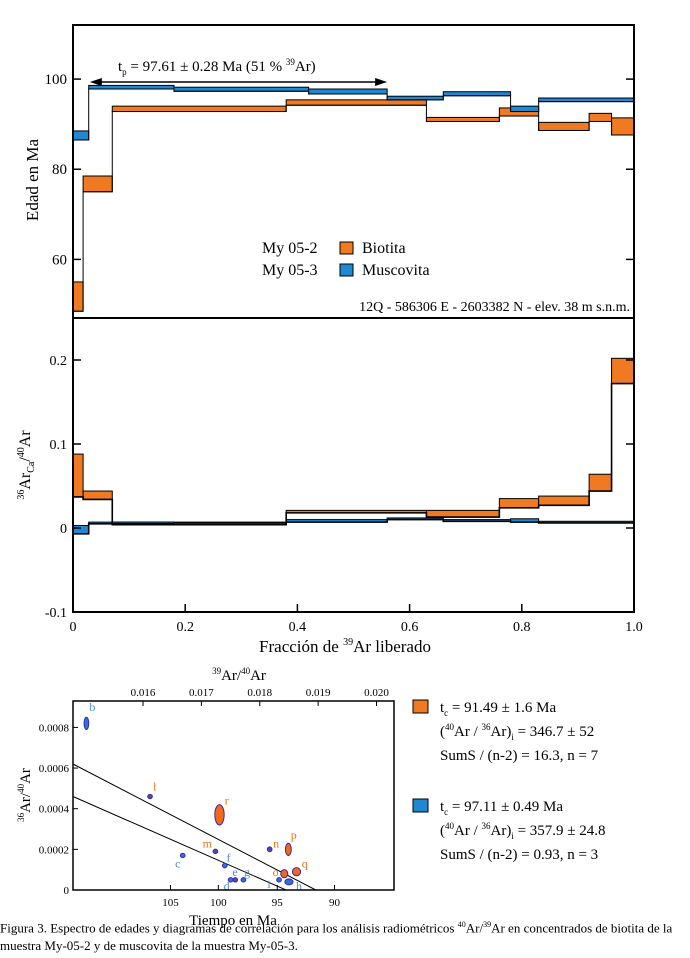  I want to click on isochron-point-label-g: g, so click(247, 872).